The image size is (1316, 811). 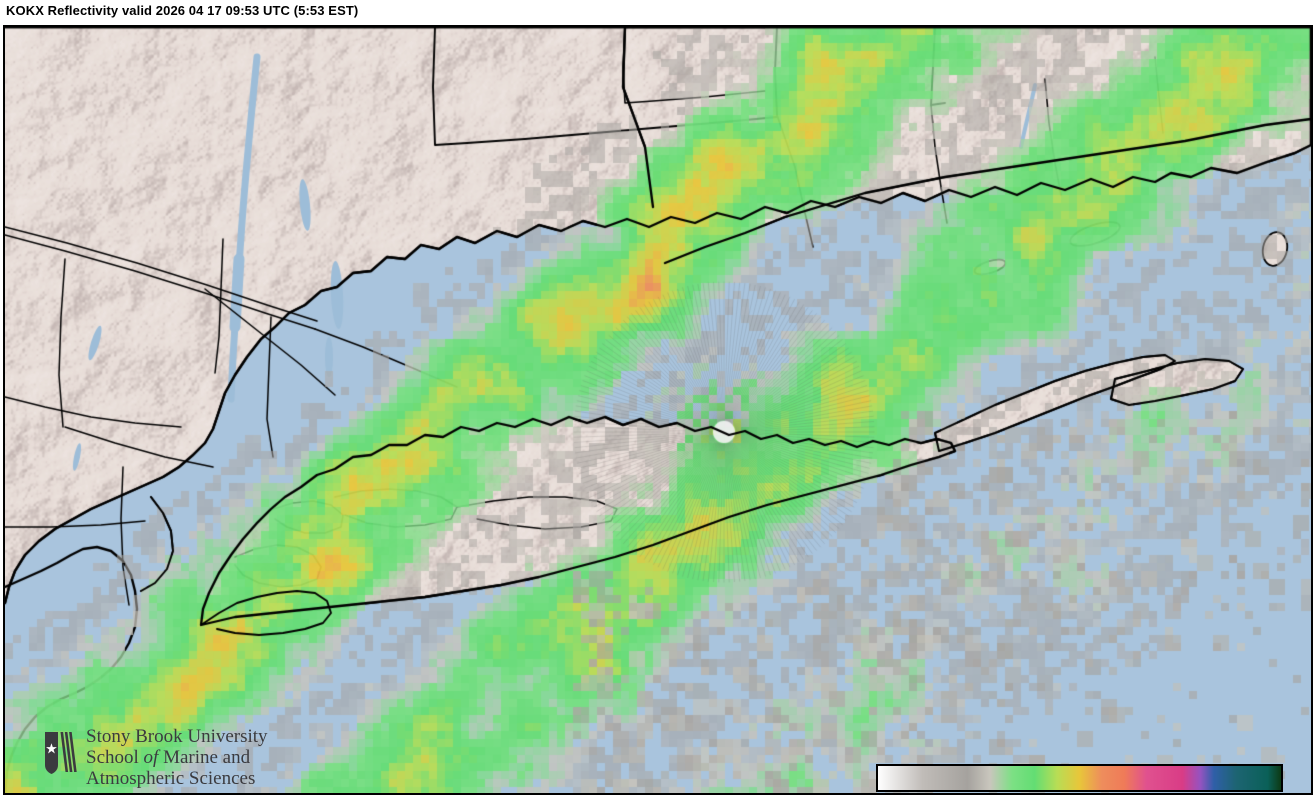 I want to click on colorbar-tick-50: 50, so click(x=1146, y=794).